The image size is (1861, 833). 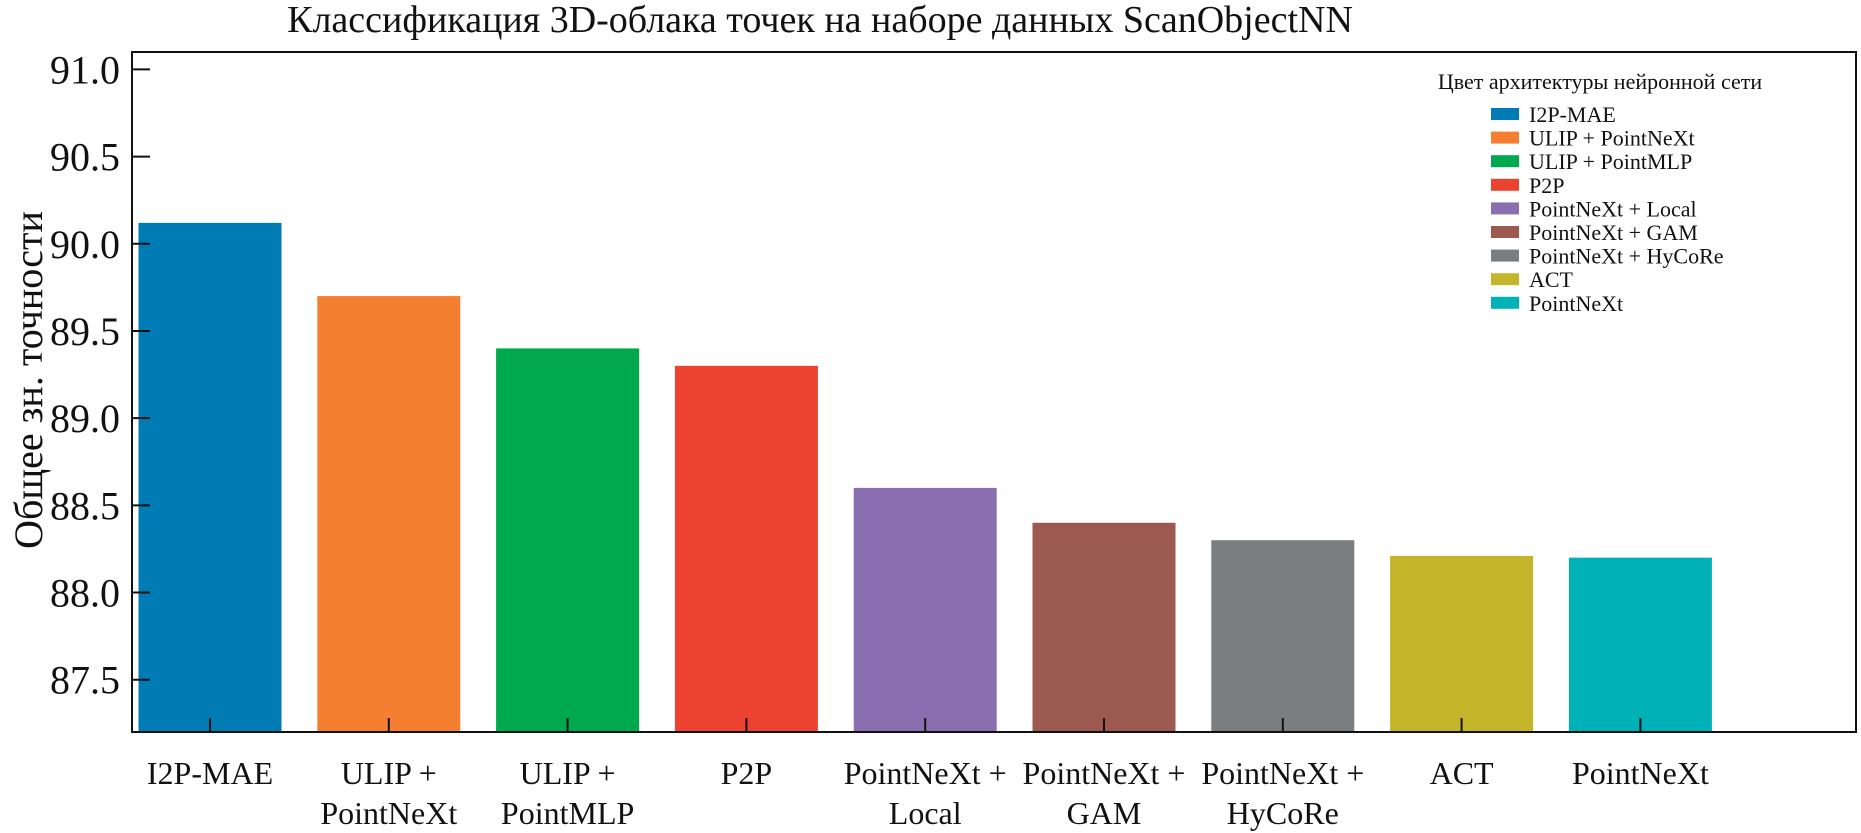 What do you see at coordinates (85, 593) in the screenshot?
I see `y-tick-label: 88.0` at bounding box center [85, 593].